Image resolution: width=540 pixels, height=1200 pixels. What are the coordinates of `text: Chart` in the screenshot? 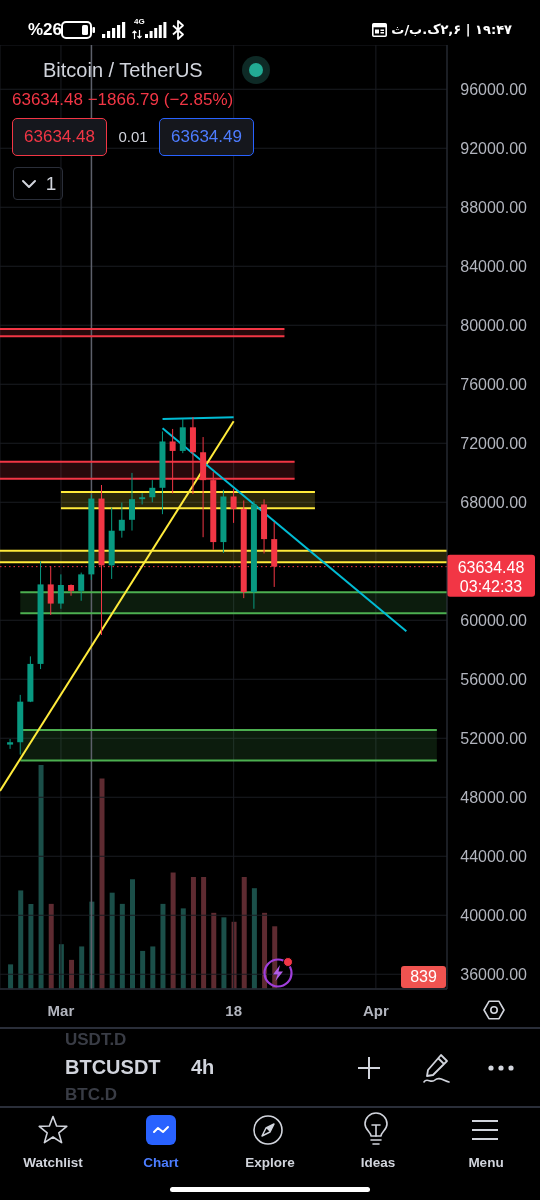 It's located at (161, 1162).